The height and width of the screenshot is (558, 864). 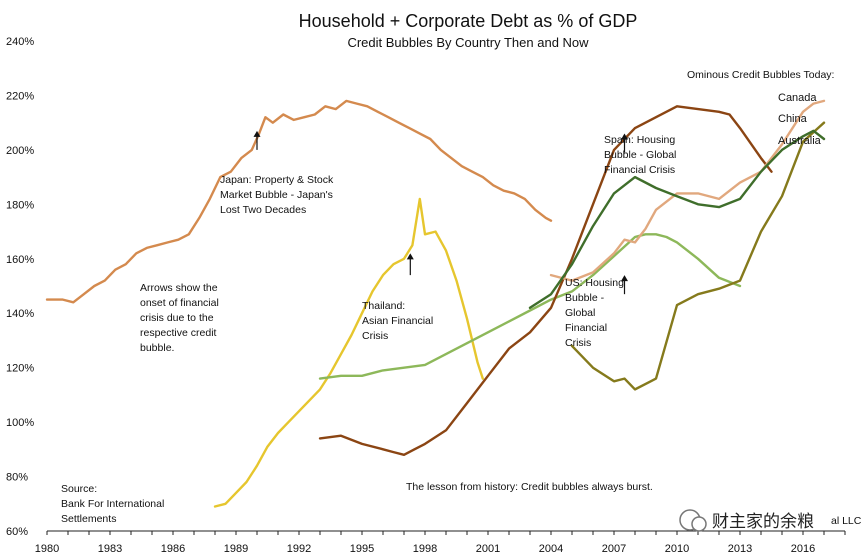 I want to click on annotation-line: Arrows show the, so click(x=179, y=288).